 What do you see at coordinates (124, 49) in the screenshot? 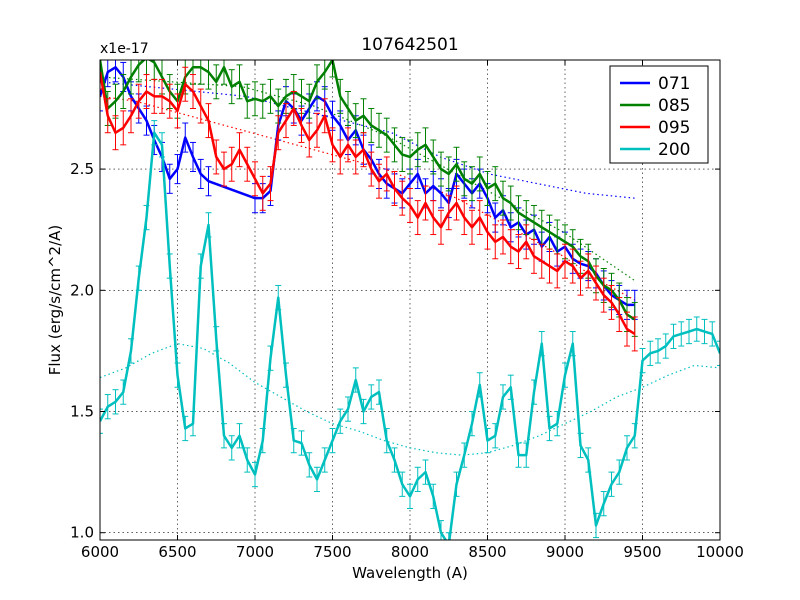
I see `y-multiplier-label: x1e-17` at bounding box center [124, 49].